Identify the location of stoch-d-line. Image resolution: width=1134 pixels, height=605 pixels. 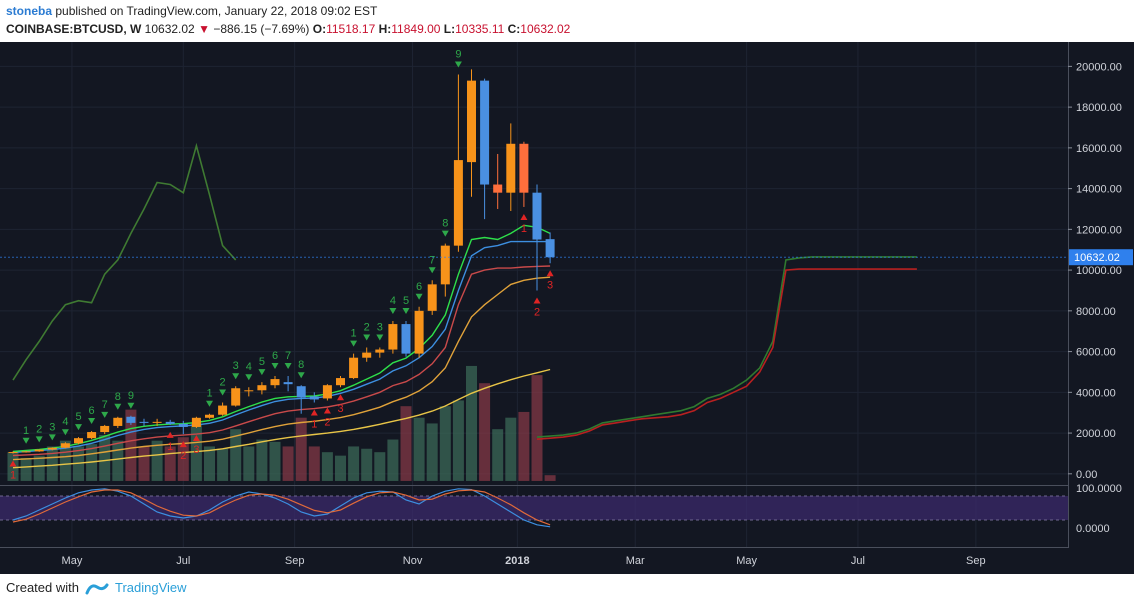
(281, 507).